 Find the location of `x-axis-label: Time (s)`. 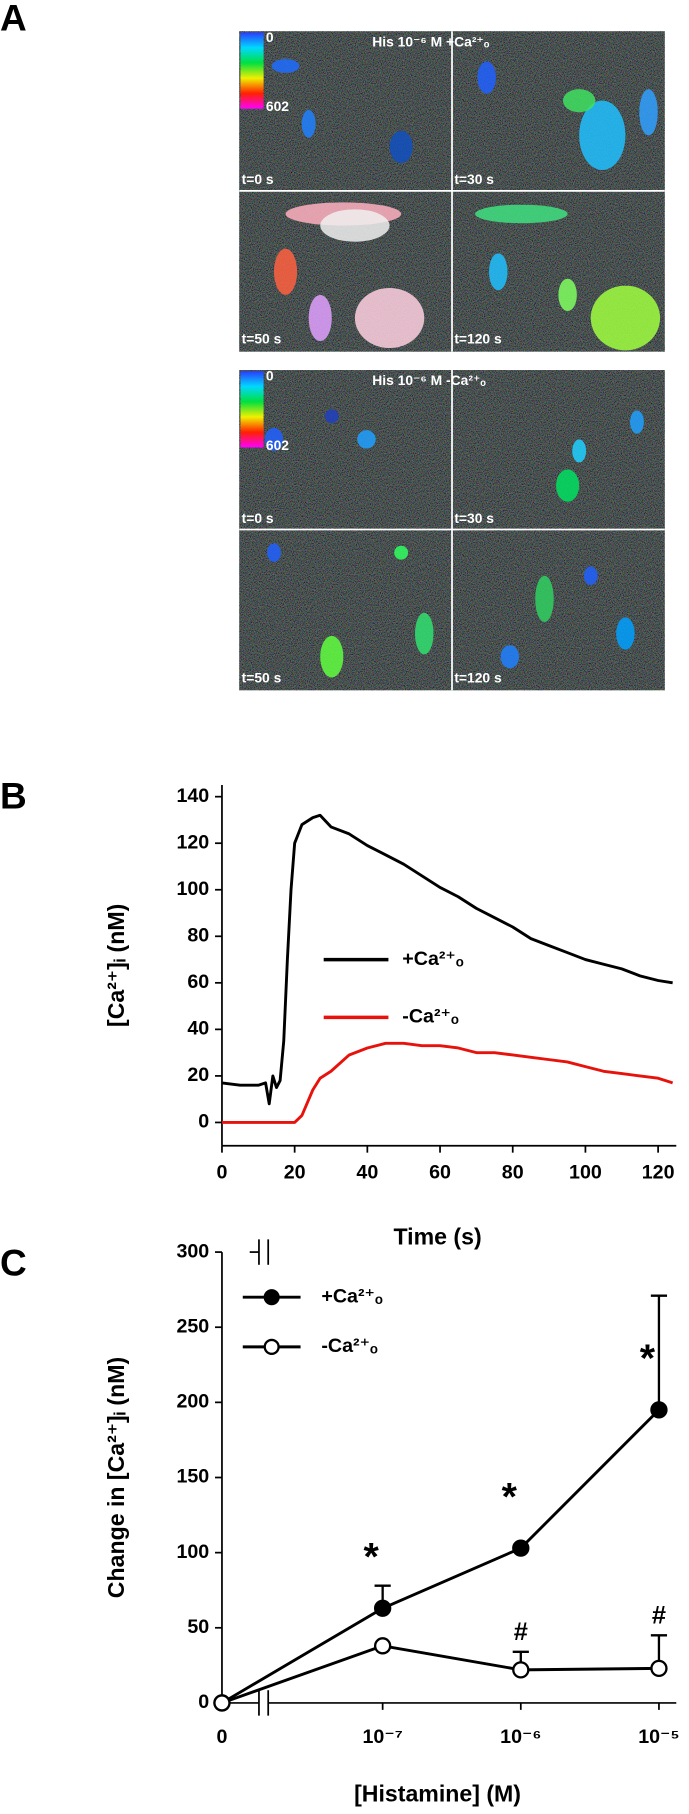

x-axis-label: Time (s) is located at coordinates (437, 1236).